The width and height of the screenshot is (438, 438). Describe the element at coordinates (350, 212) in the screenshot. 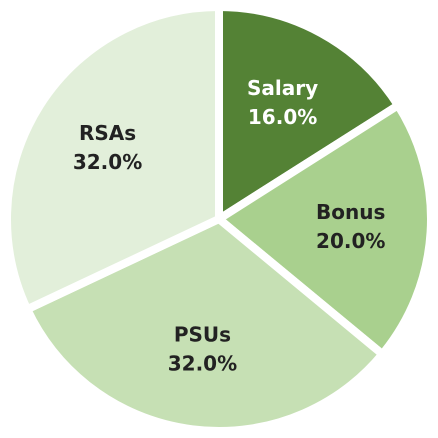

I see `slice-label: Bonus` at that location.